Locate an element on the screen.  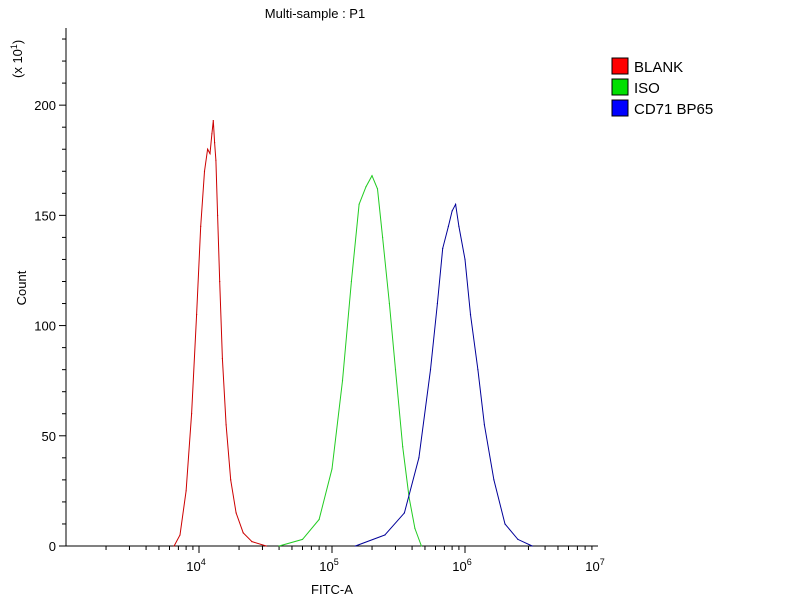
x-tick-label: 10⁶ is located at coordinates (461, 565).